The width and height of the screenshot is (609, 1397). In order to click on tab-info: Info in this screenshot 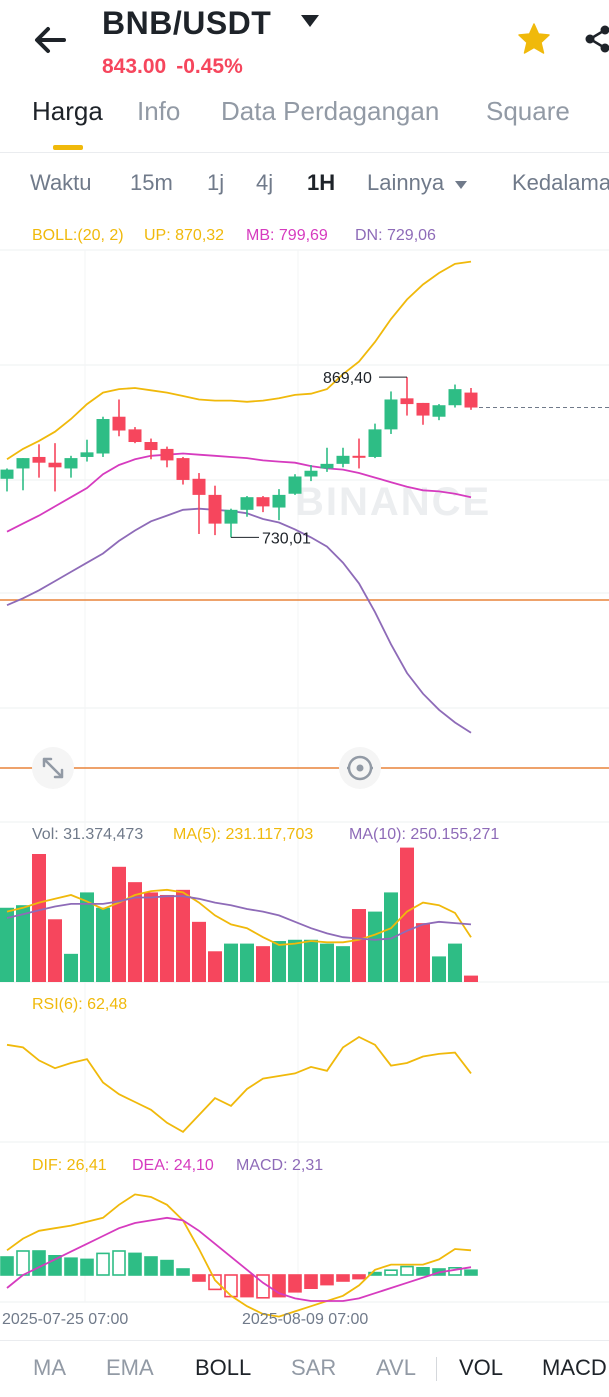, I will do `click(158, 111)`.